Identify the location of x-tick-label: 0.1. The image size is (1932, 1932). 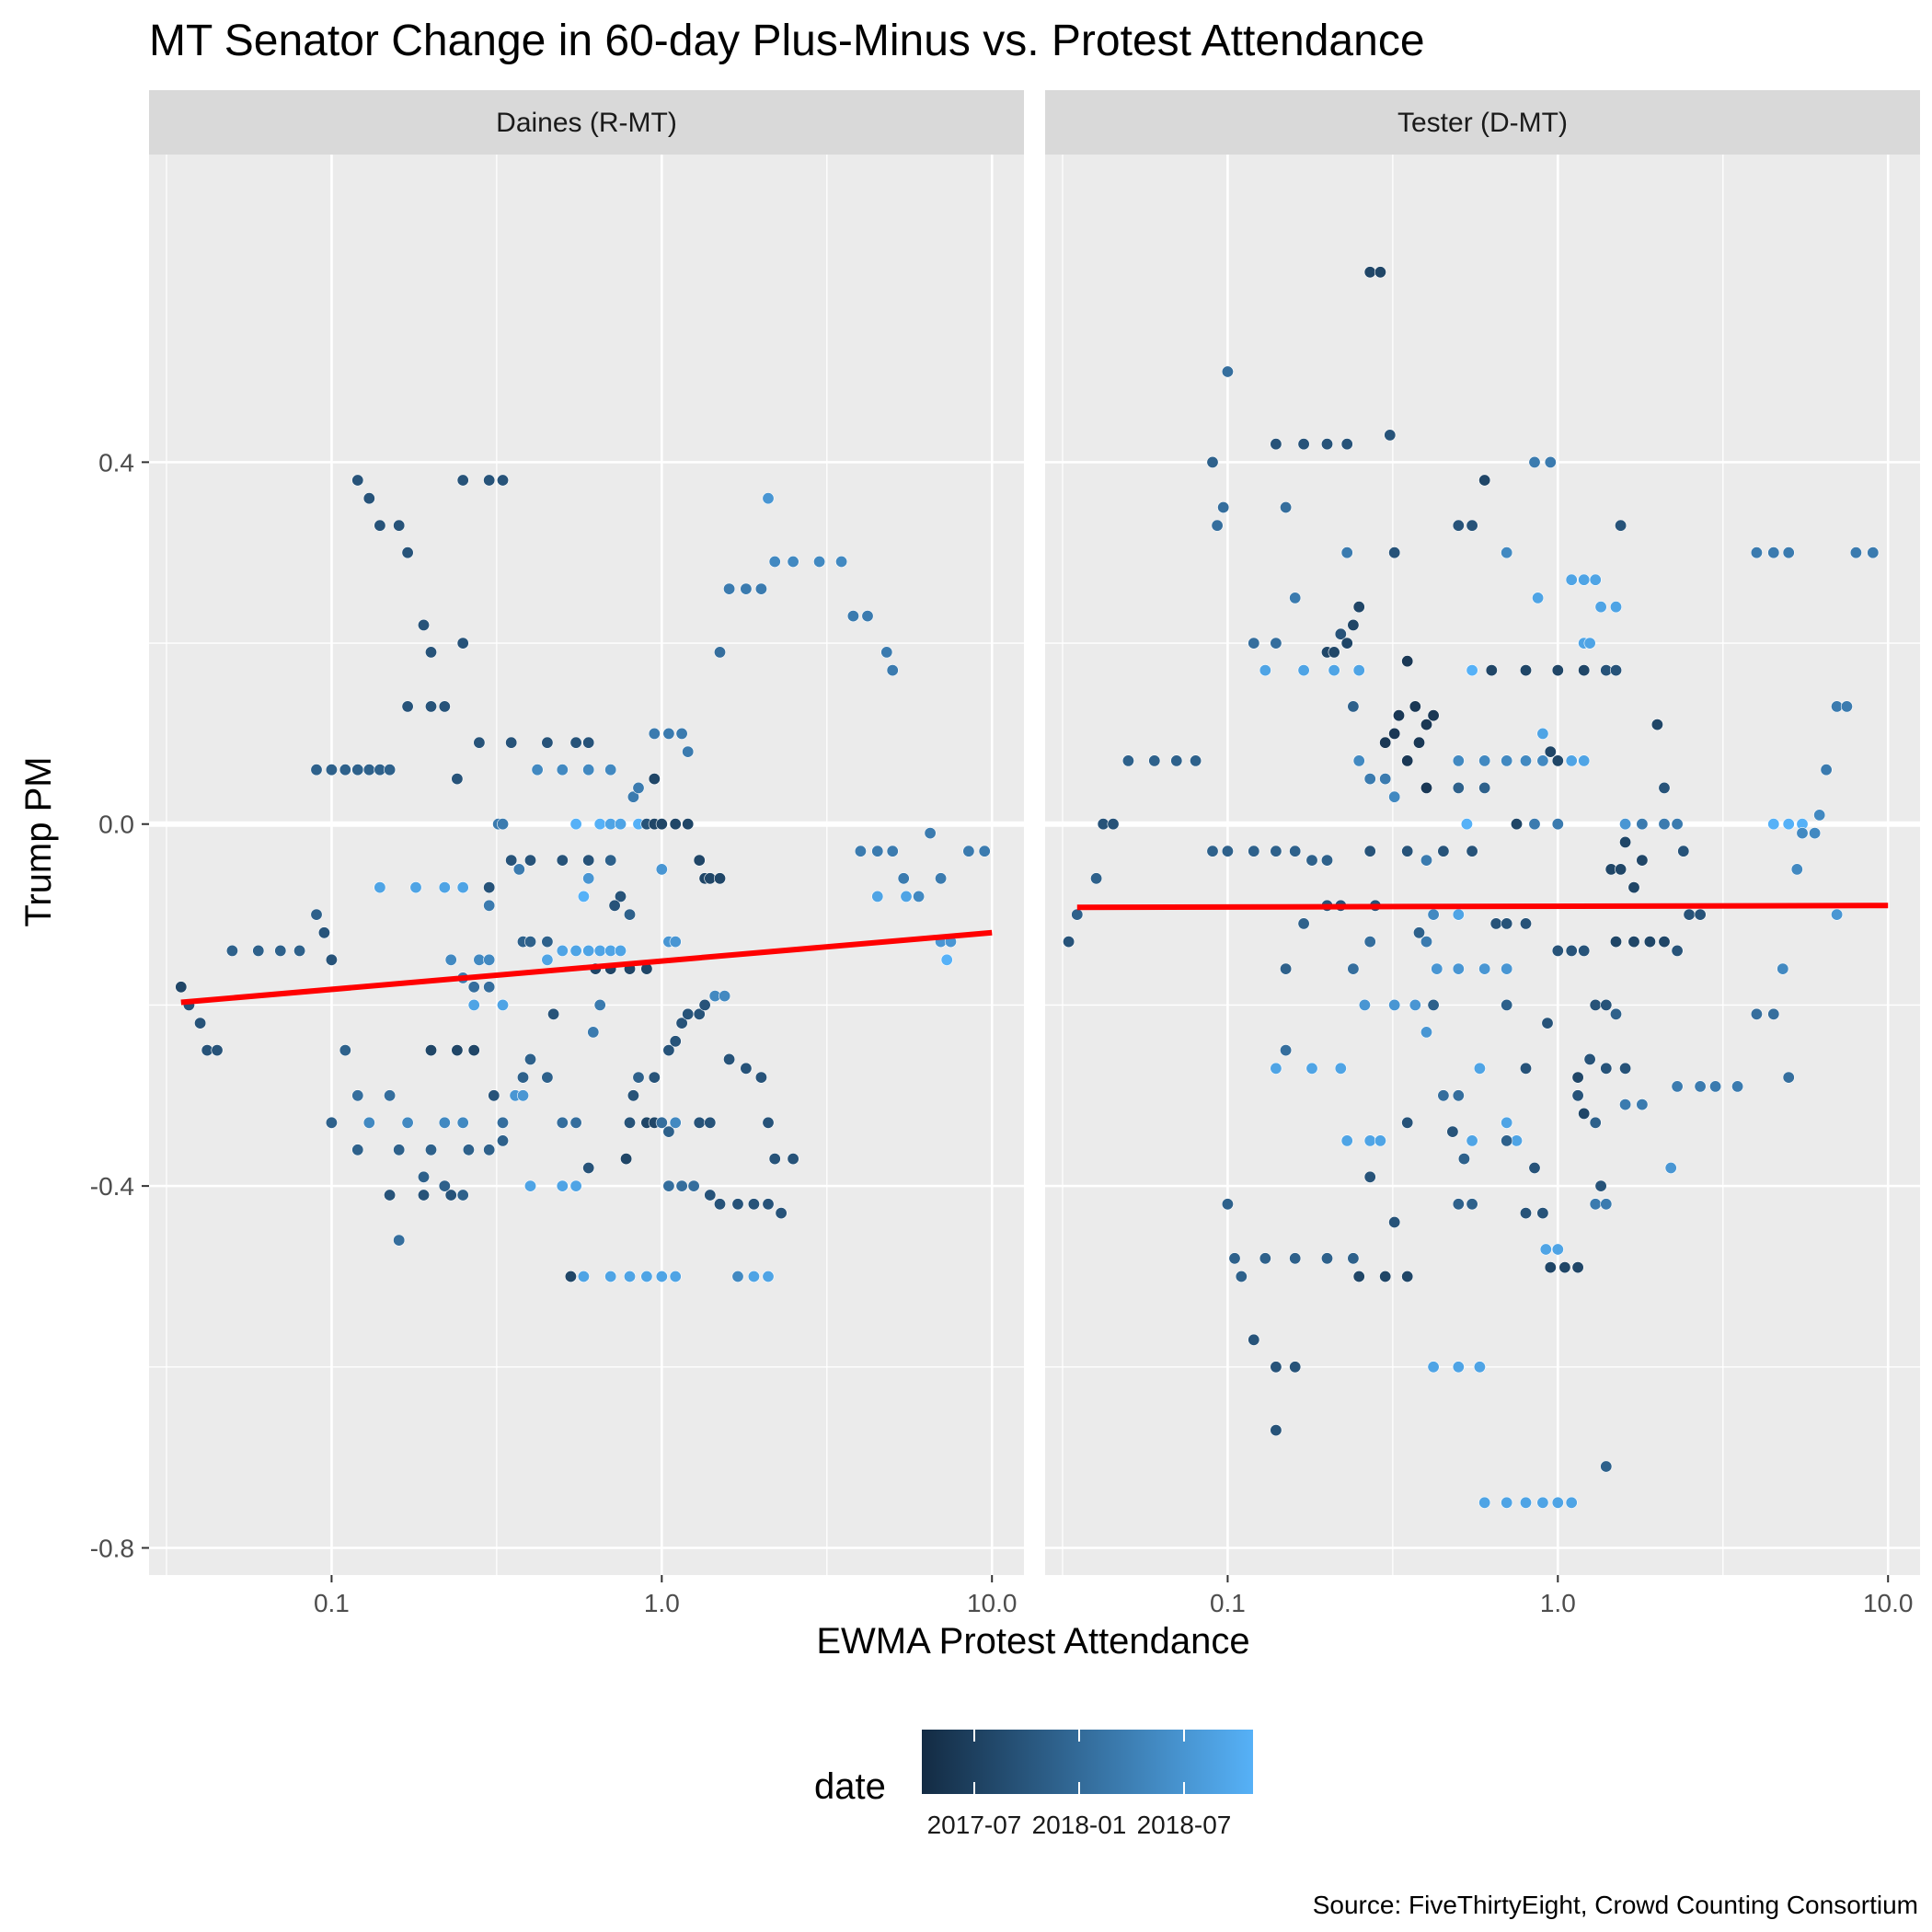
(1228, 1603).